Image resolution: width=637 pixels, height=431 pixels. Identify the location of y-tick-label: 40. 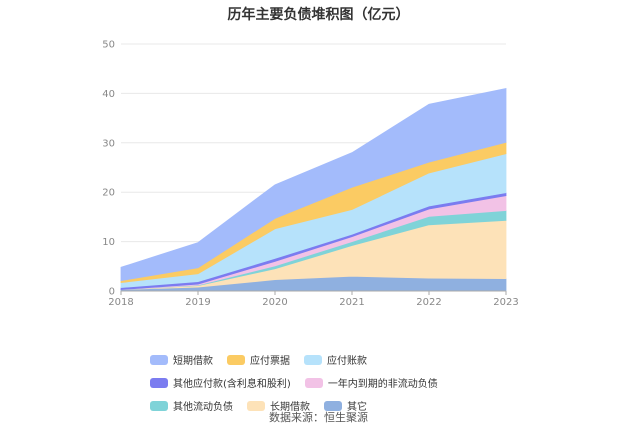
(108, 94).